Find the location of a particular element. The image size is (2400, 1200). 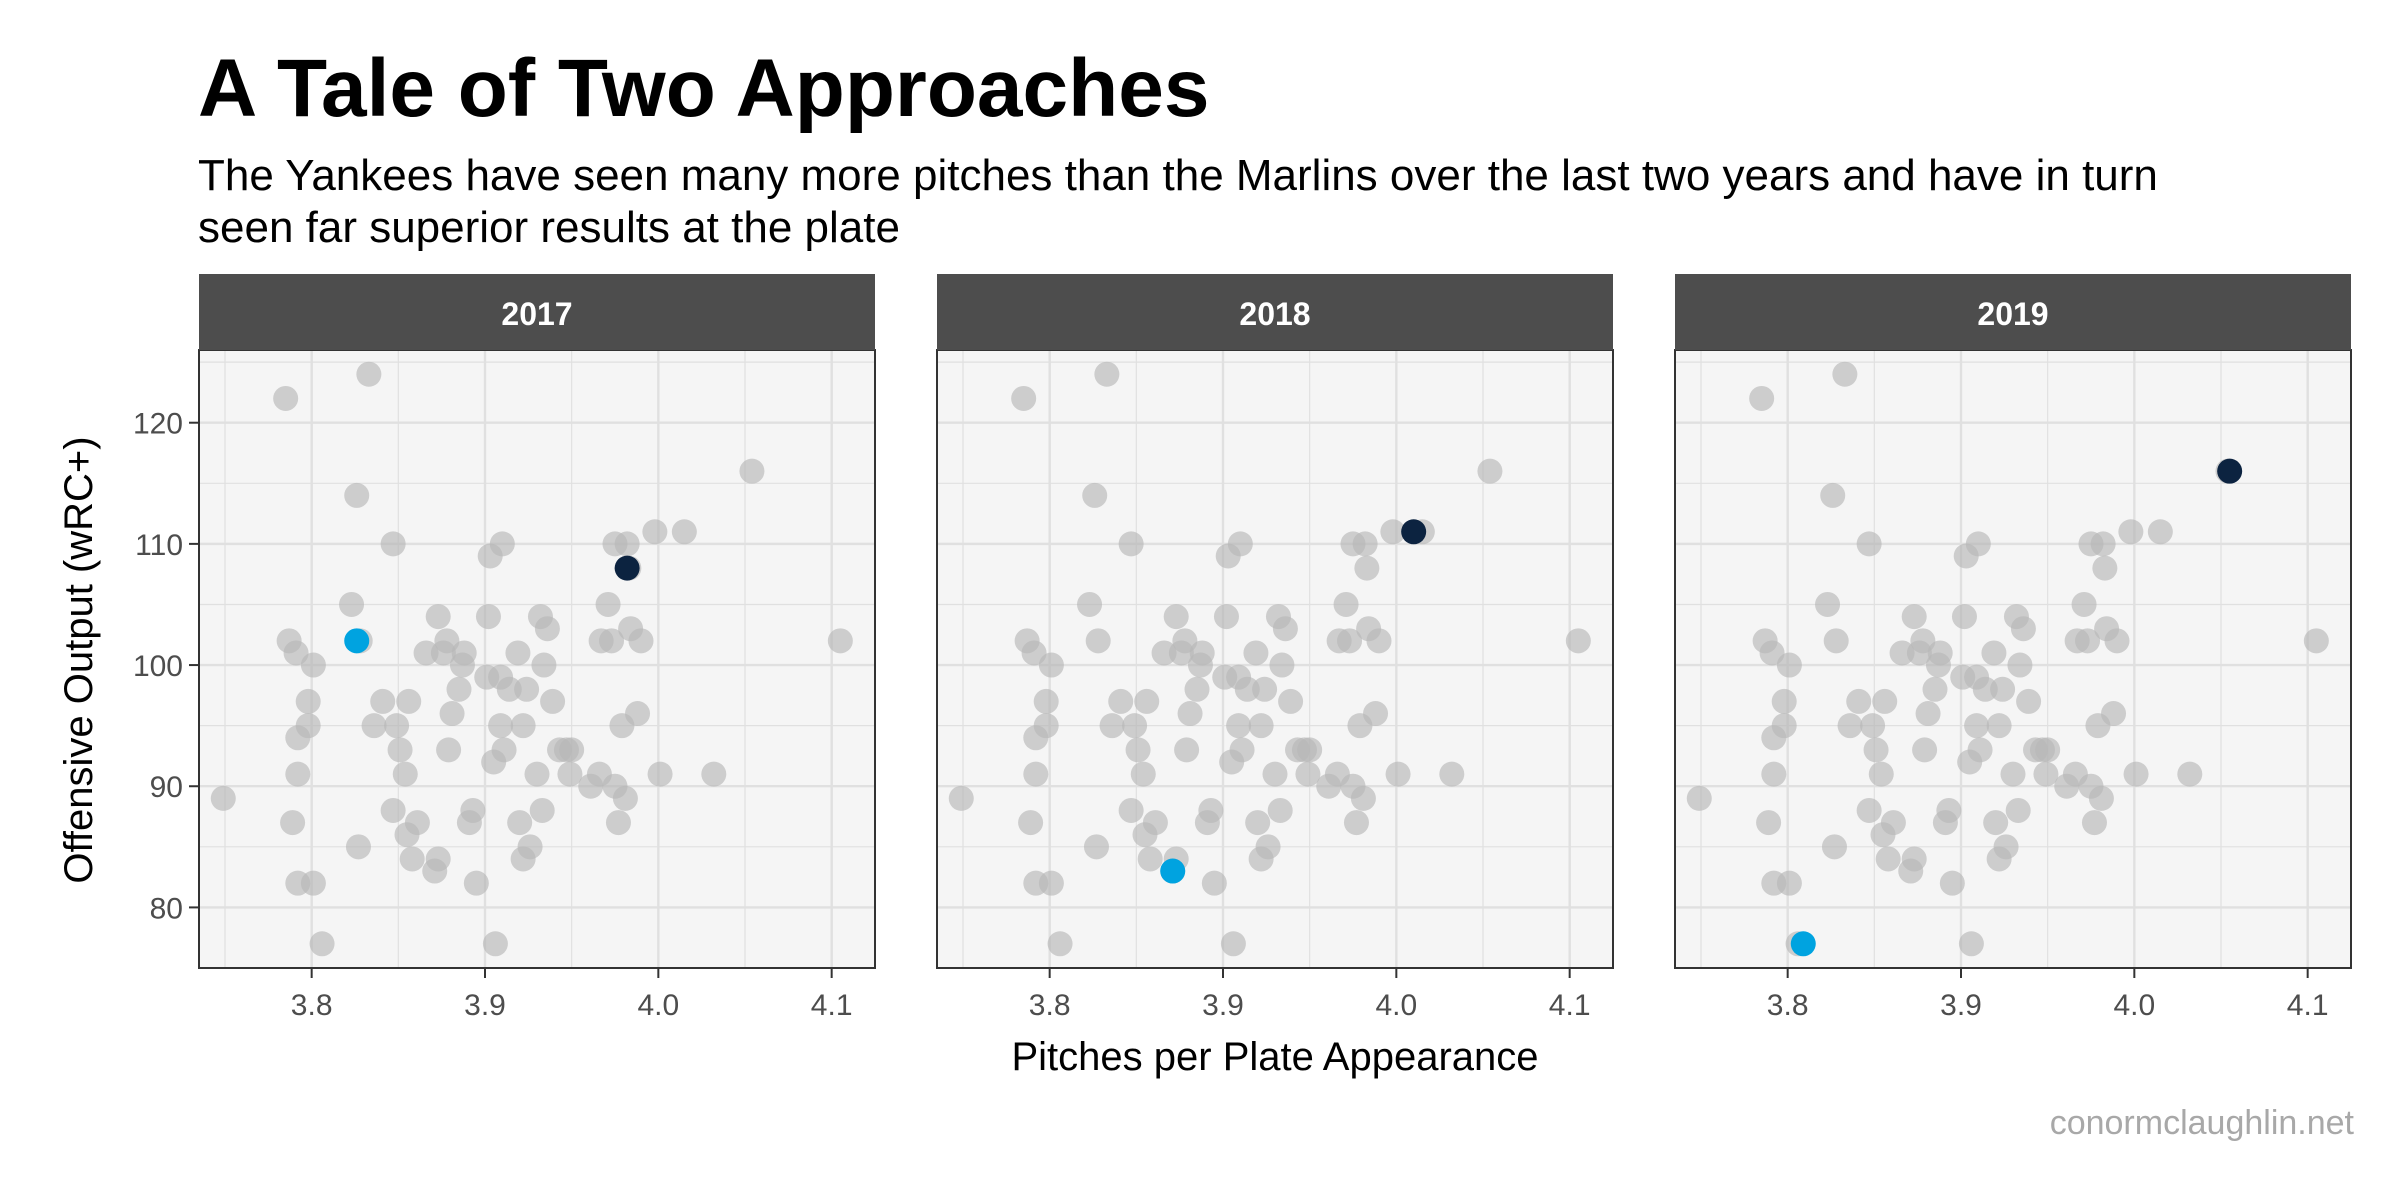

facet-strip is located at coordinates (1275, 312).